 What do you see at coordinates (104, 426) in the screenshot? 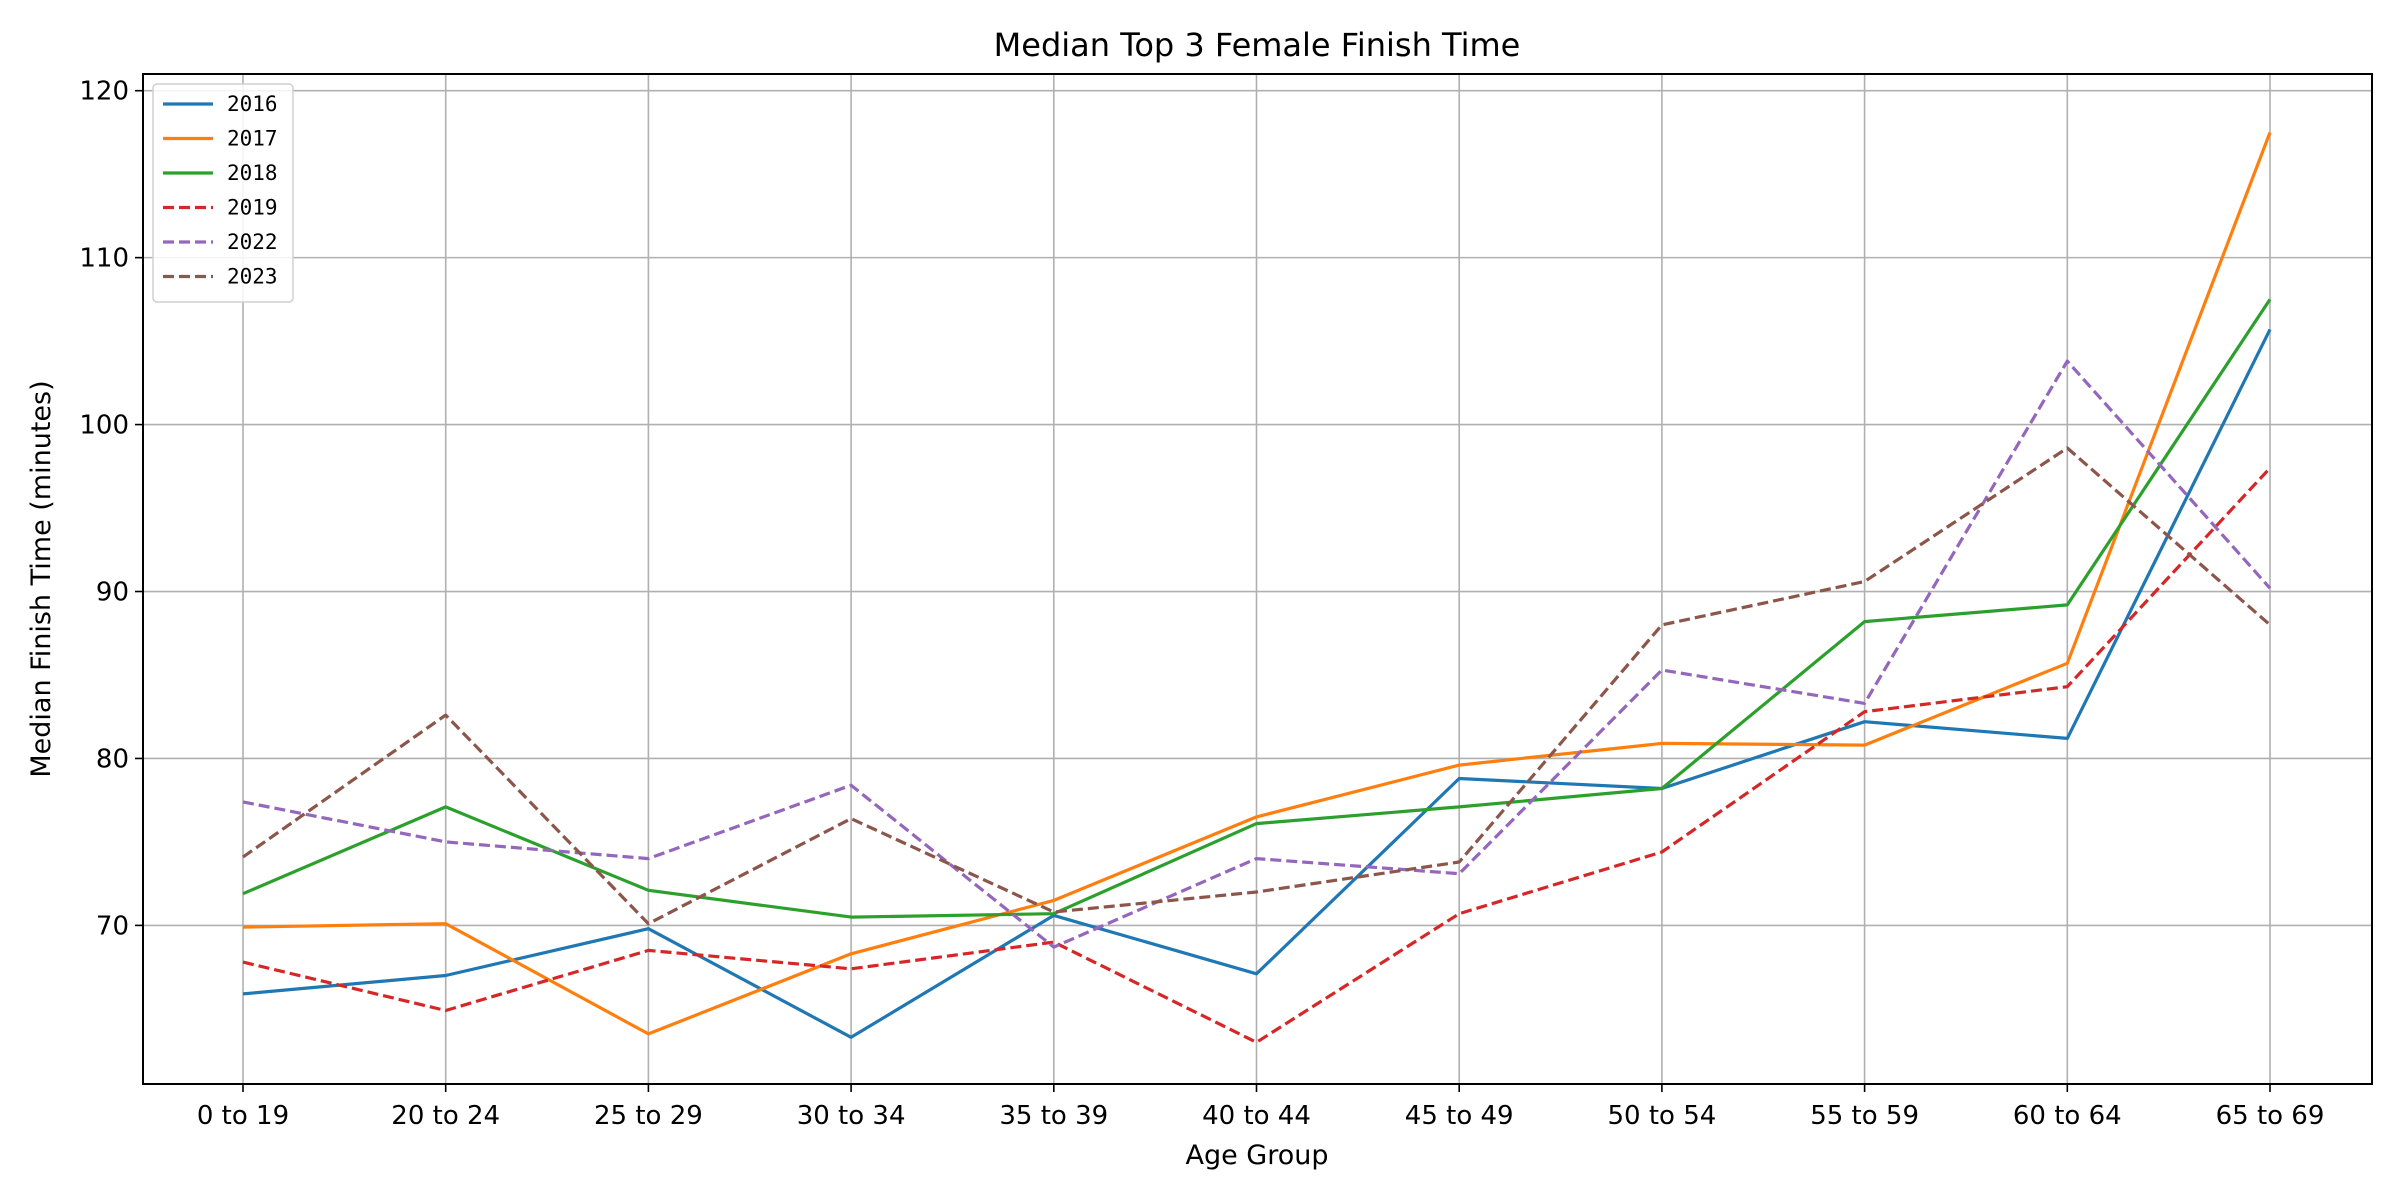
I see `y-tick-label: 100` at bounding box center [104, 426].